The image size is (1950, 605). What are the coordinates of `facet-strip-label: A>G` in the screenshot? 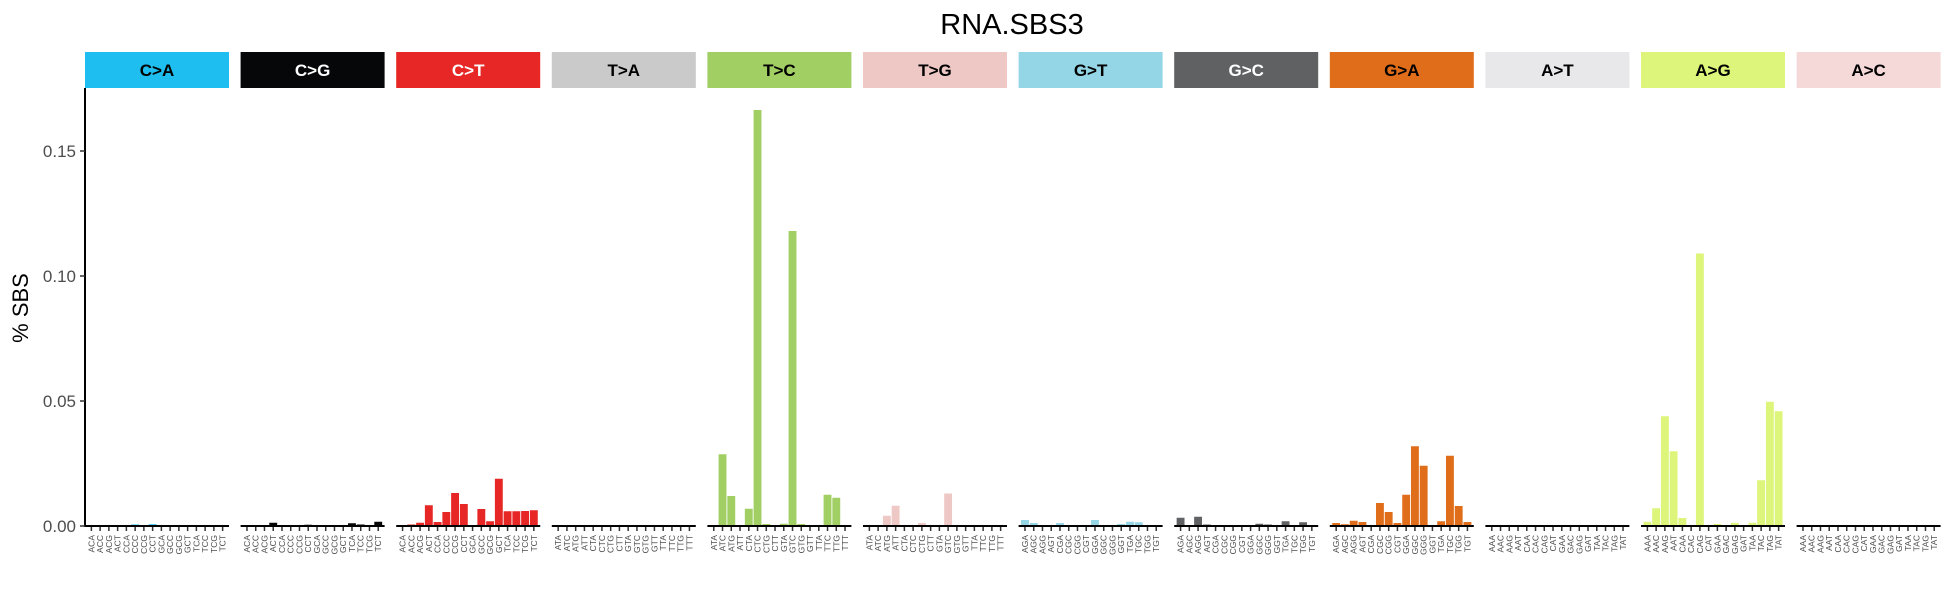 It's located at (1712, 70).